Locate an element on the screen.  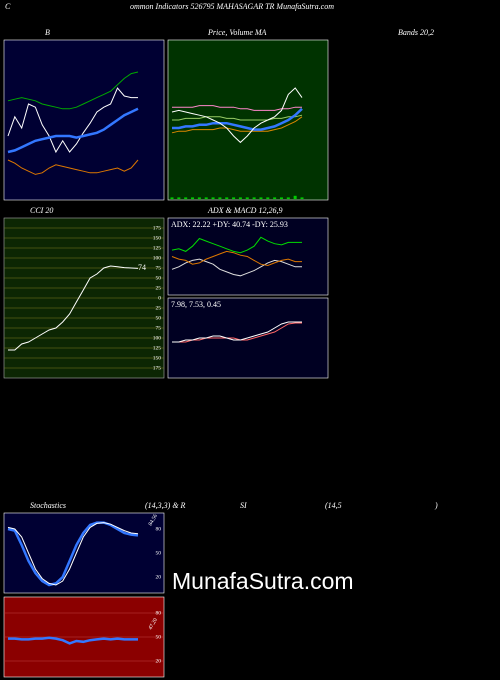
value-label: 84.56 is located at coordinates (154, 520).